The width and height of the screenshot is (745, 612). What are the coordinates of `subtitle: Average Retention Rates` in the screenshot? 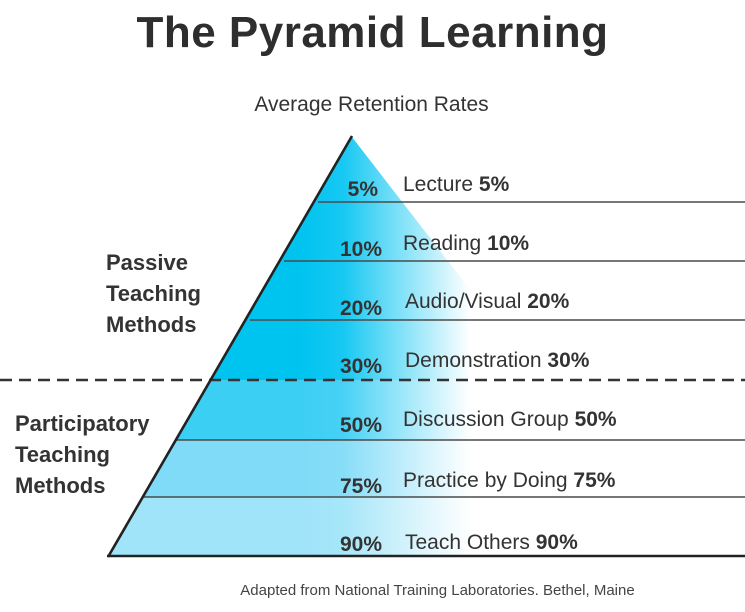 It's located at (371, 104).